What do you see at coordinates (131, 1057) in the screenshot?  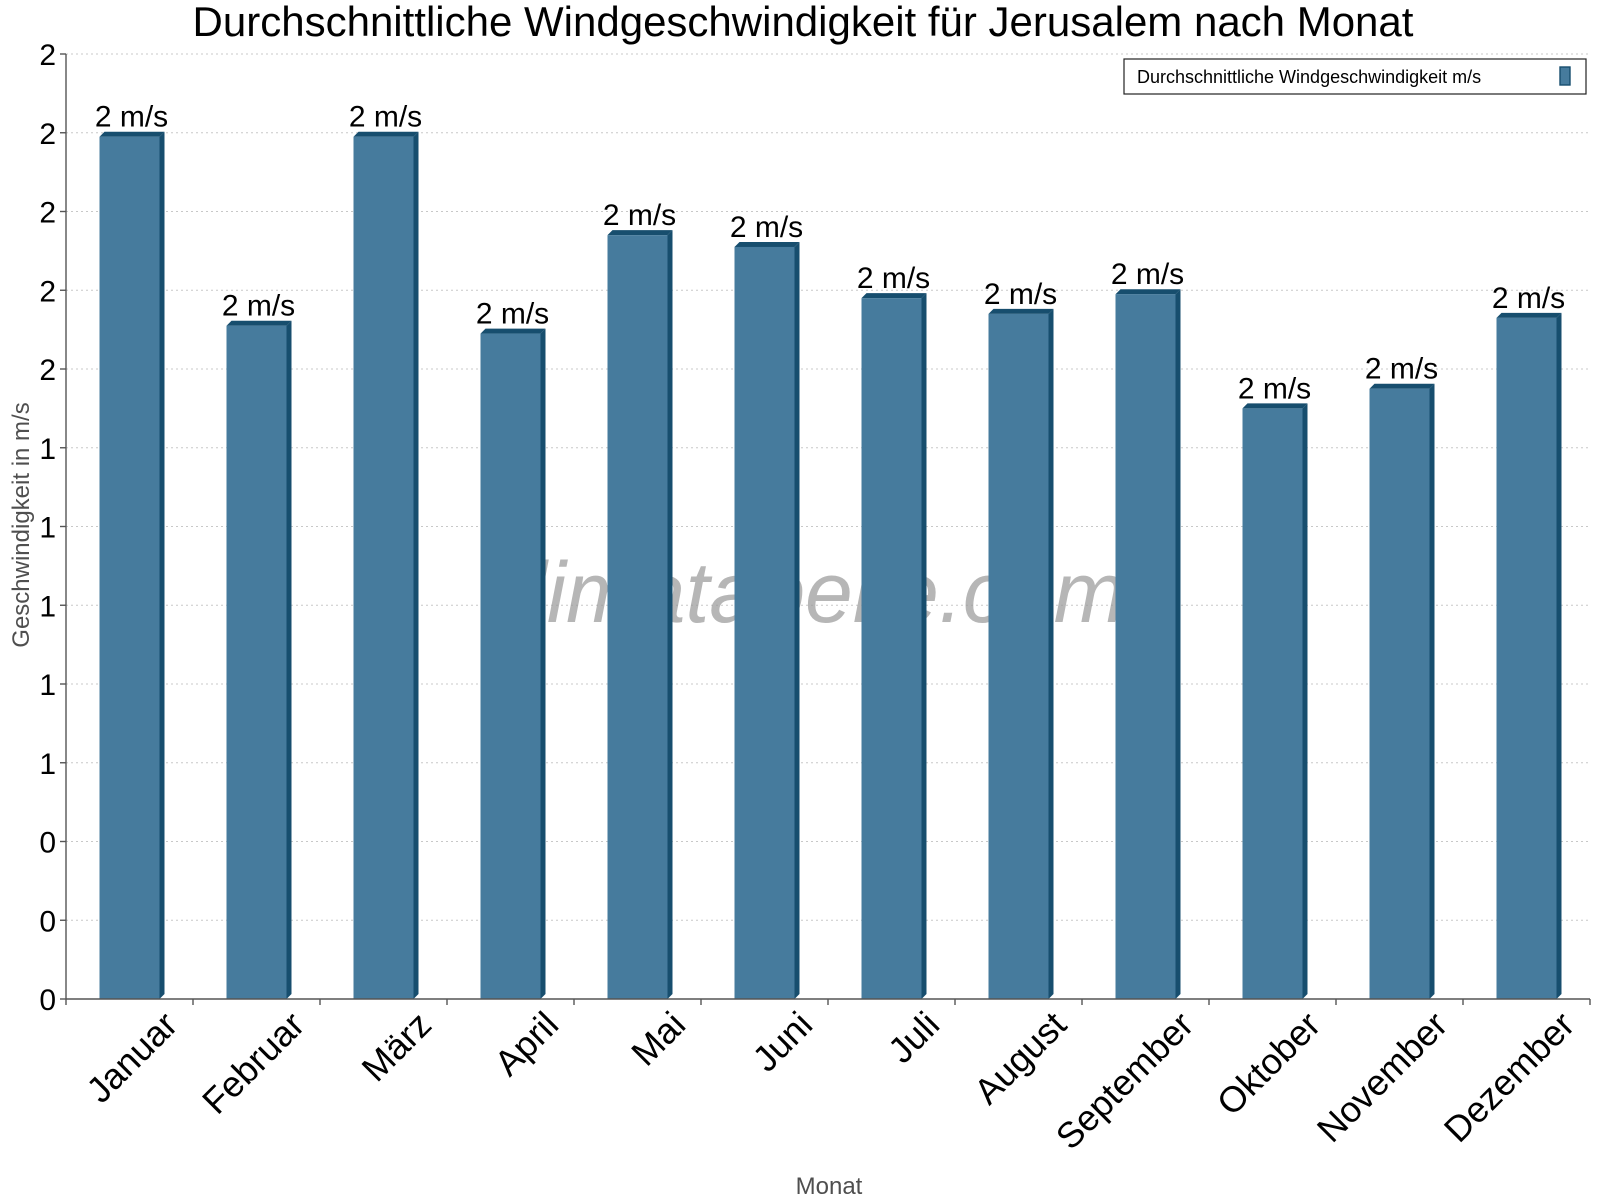 I see `x-tick-label: Januar` at bounding box center [131, 1057].